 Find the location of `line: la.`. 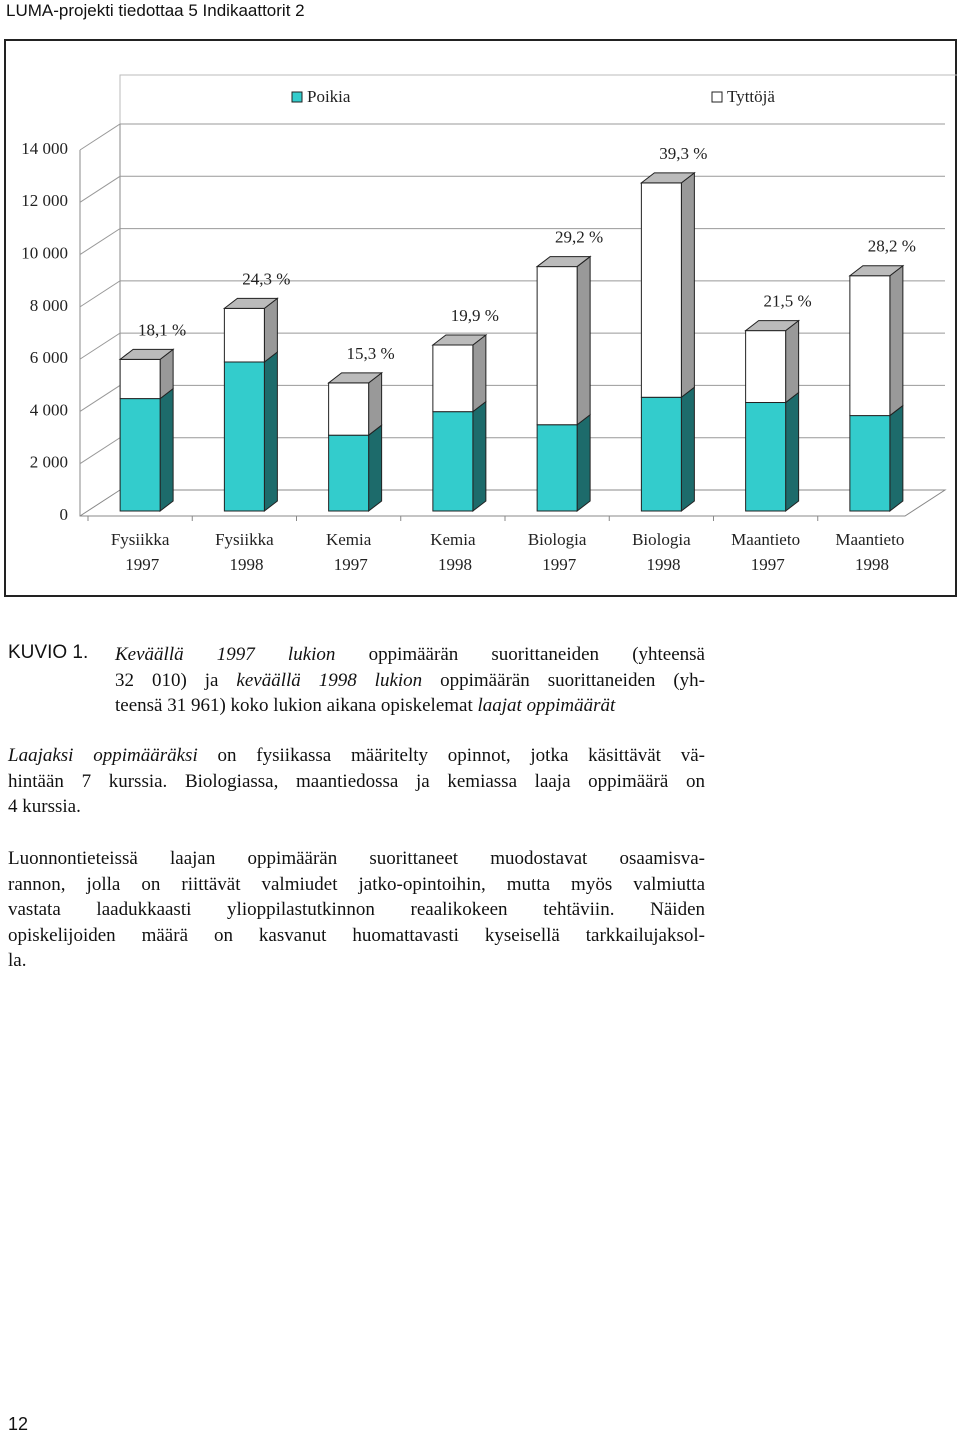

line: la. is located at coordinates (17, 960).